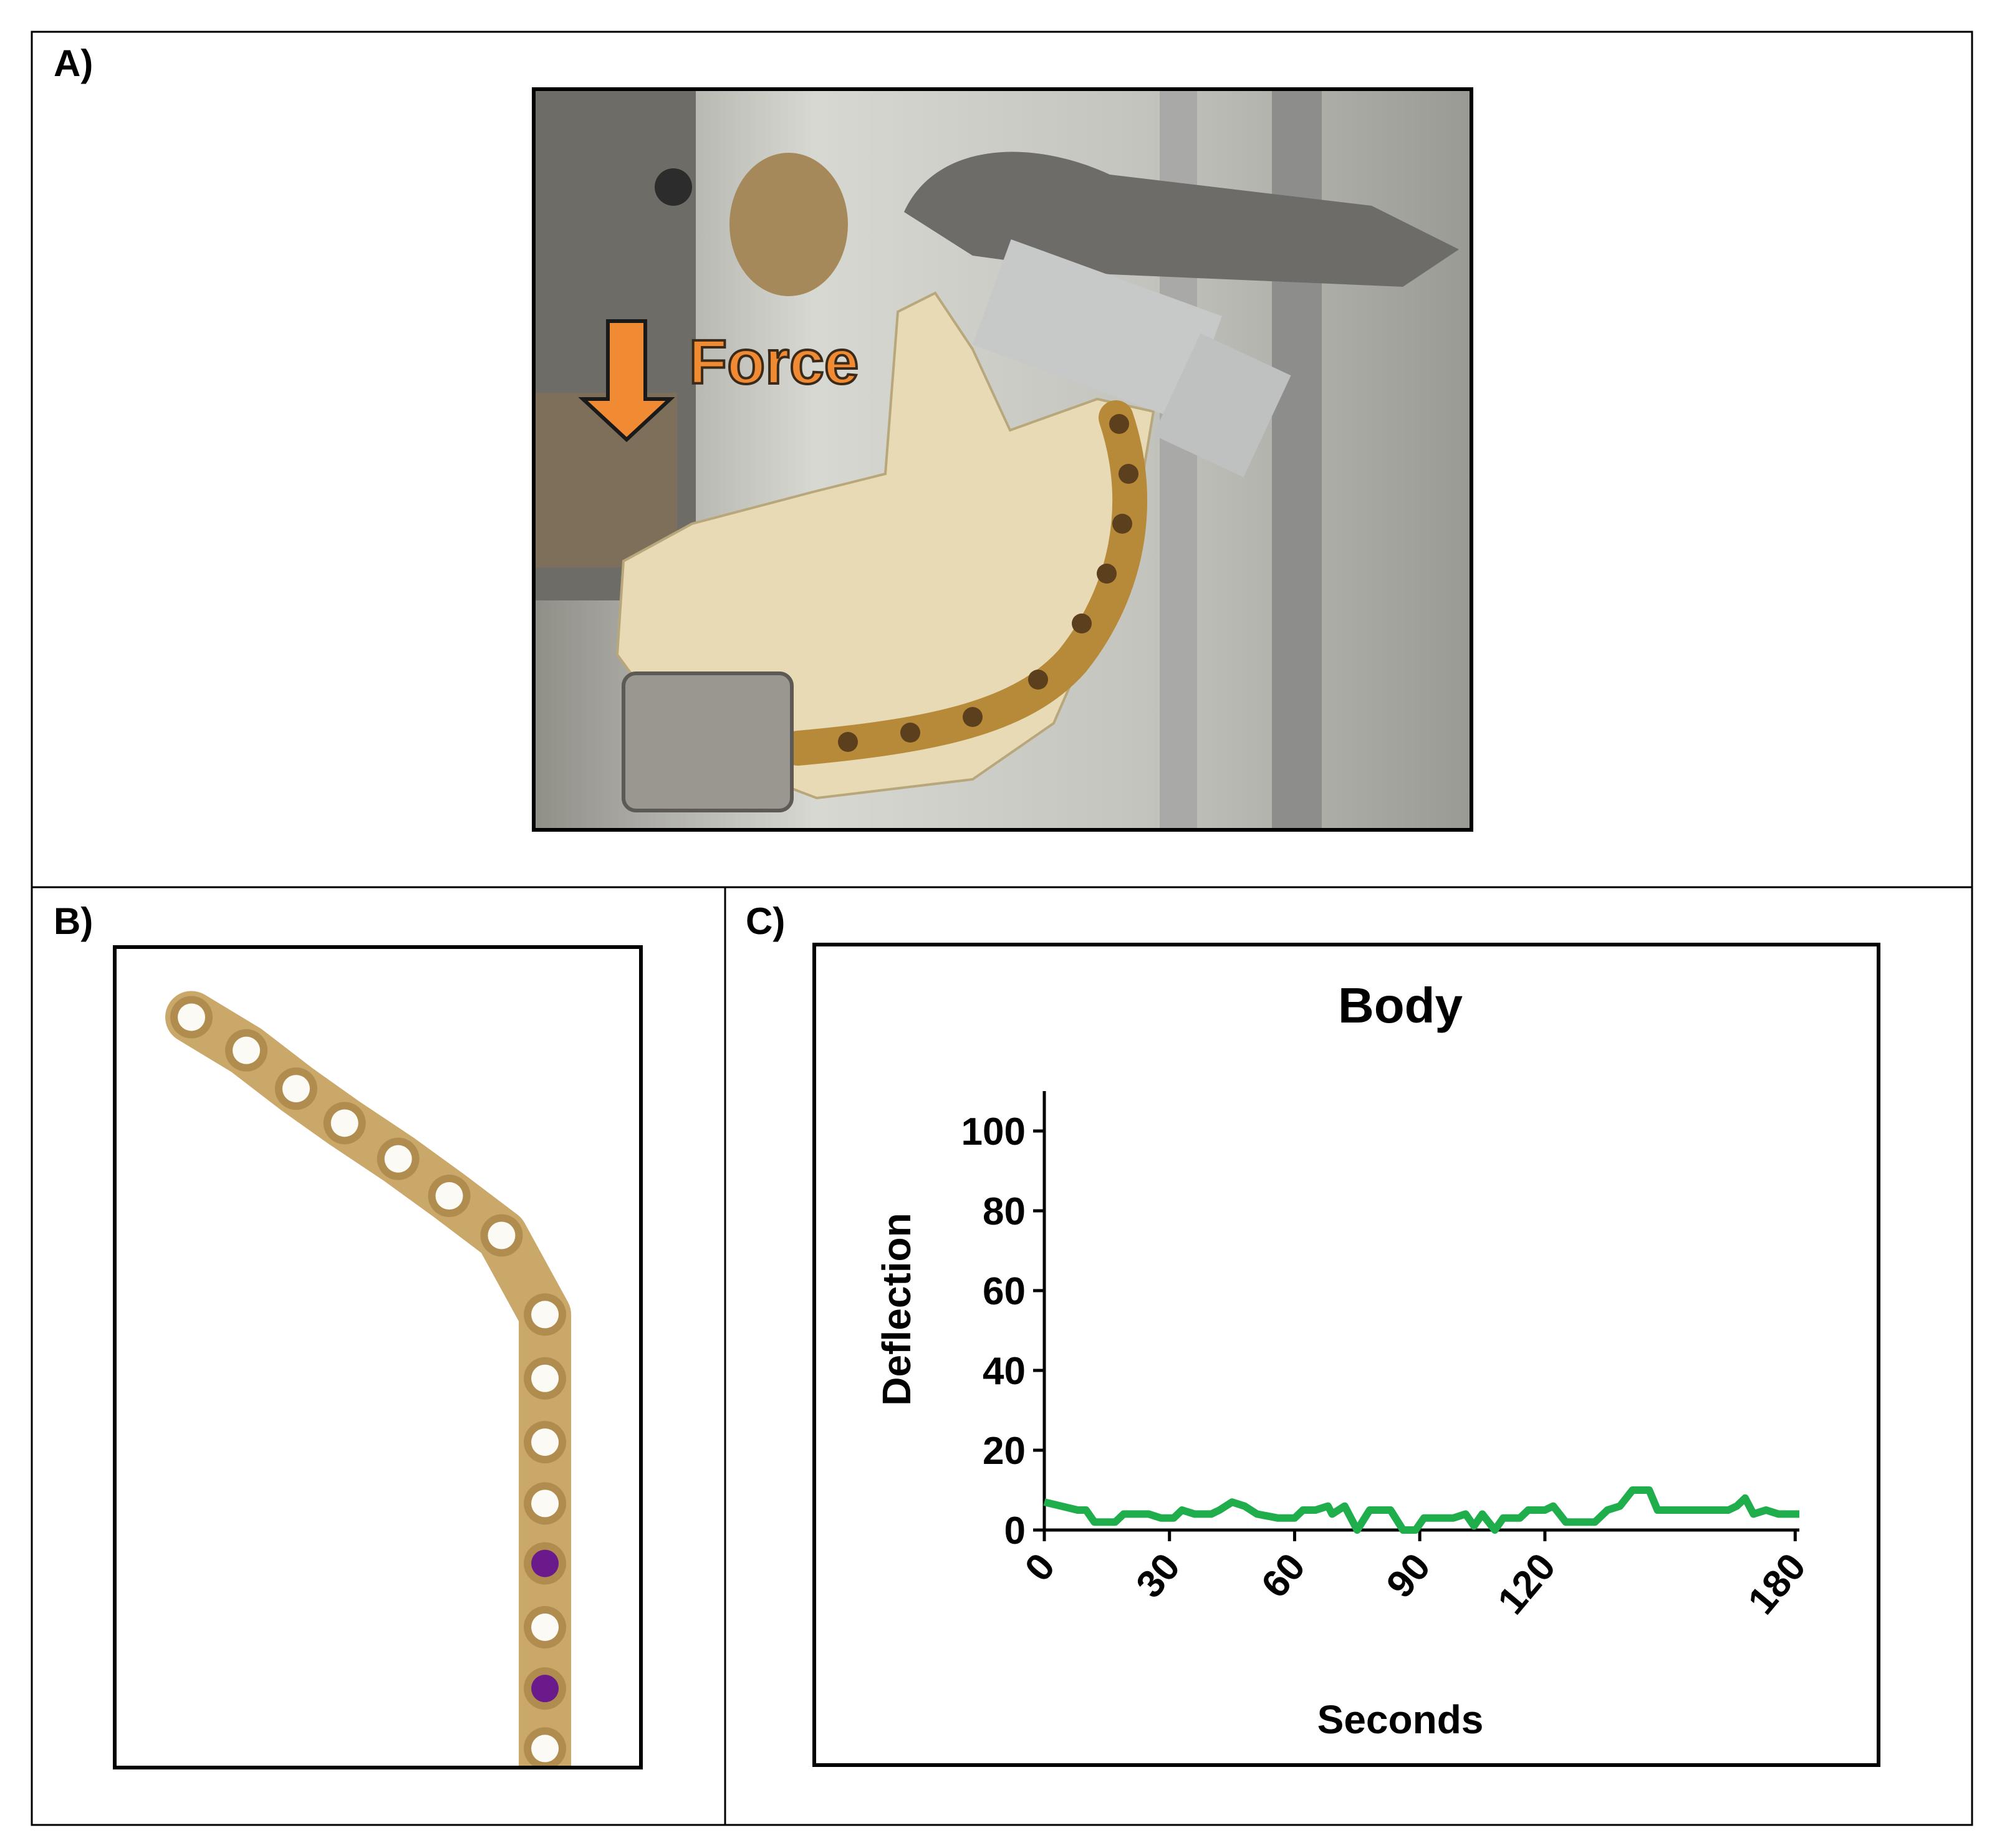 Image resolution: width=1997 pixels, height=1848 pixels. What do you see at coordinates (1158, 1576) in the screenshot?
I see `x-tick-label: 30` at bounding box center [1158, 1576].